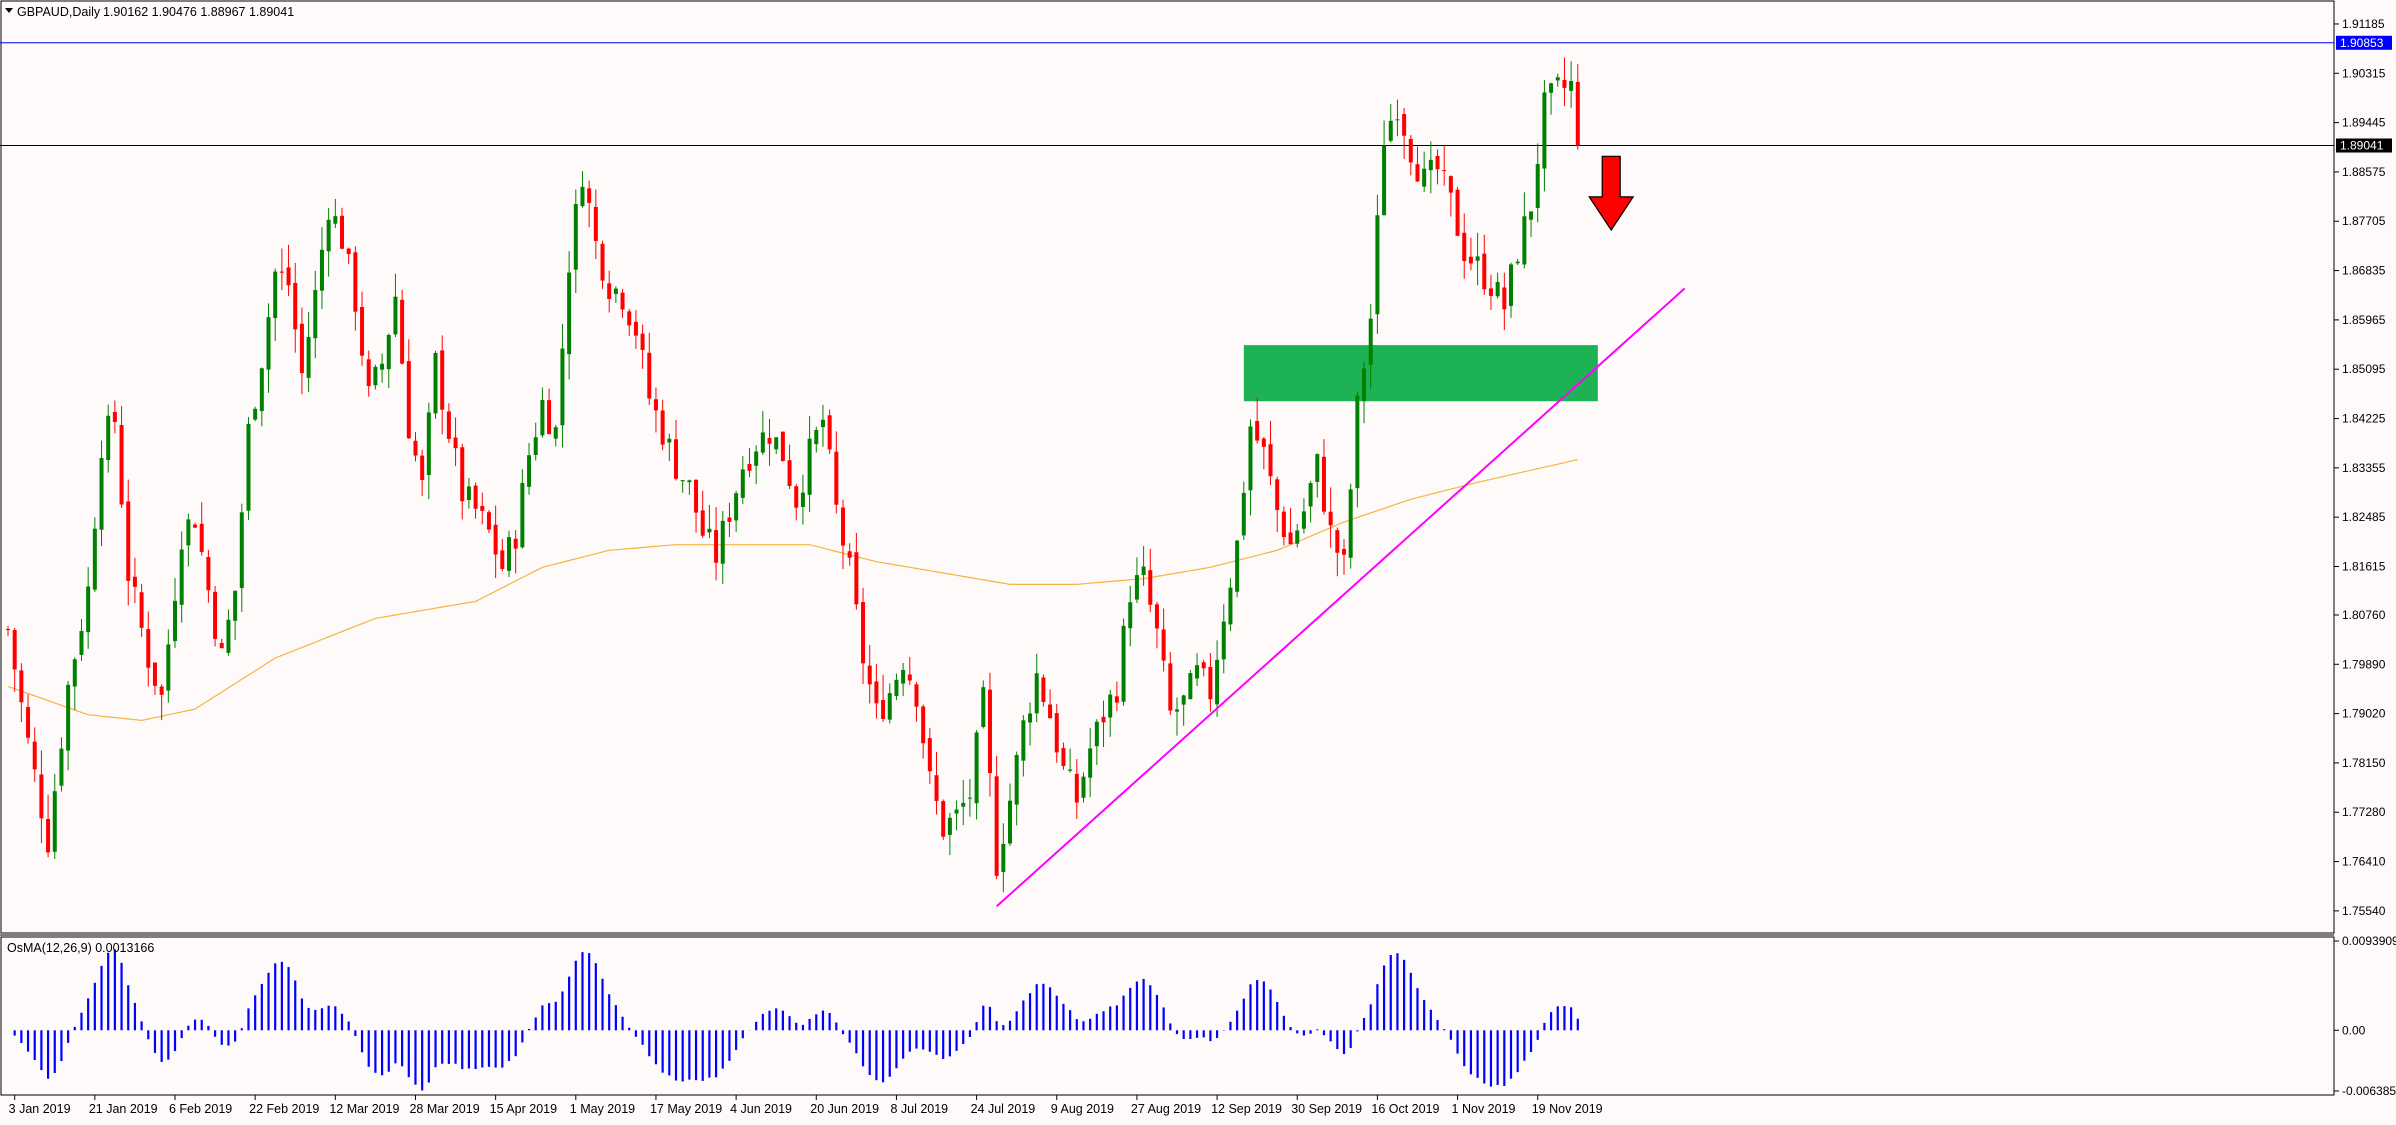 This screenshot has width=2396, height=1125. I want to click on time-tick-label: 30 Sep 2019, so click(1326, 1109).